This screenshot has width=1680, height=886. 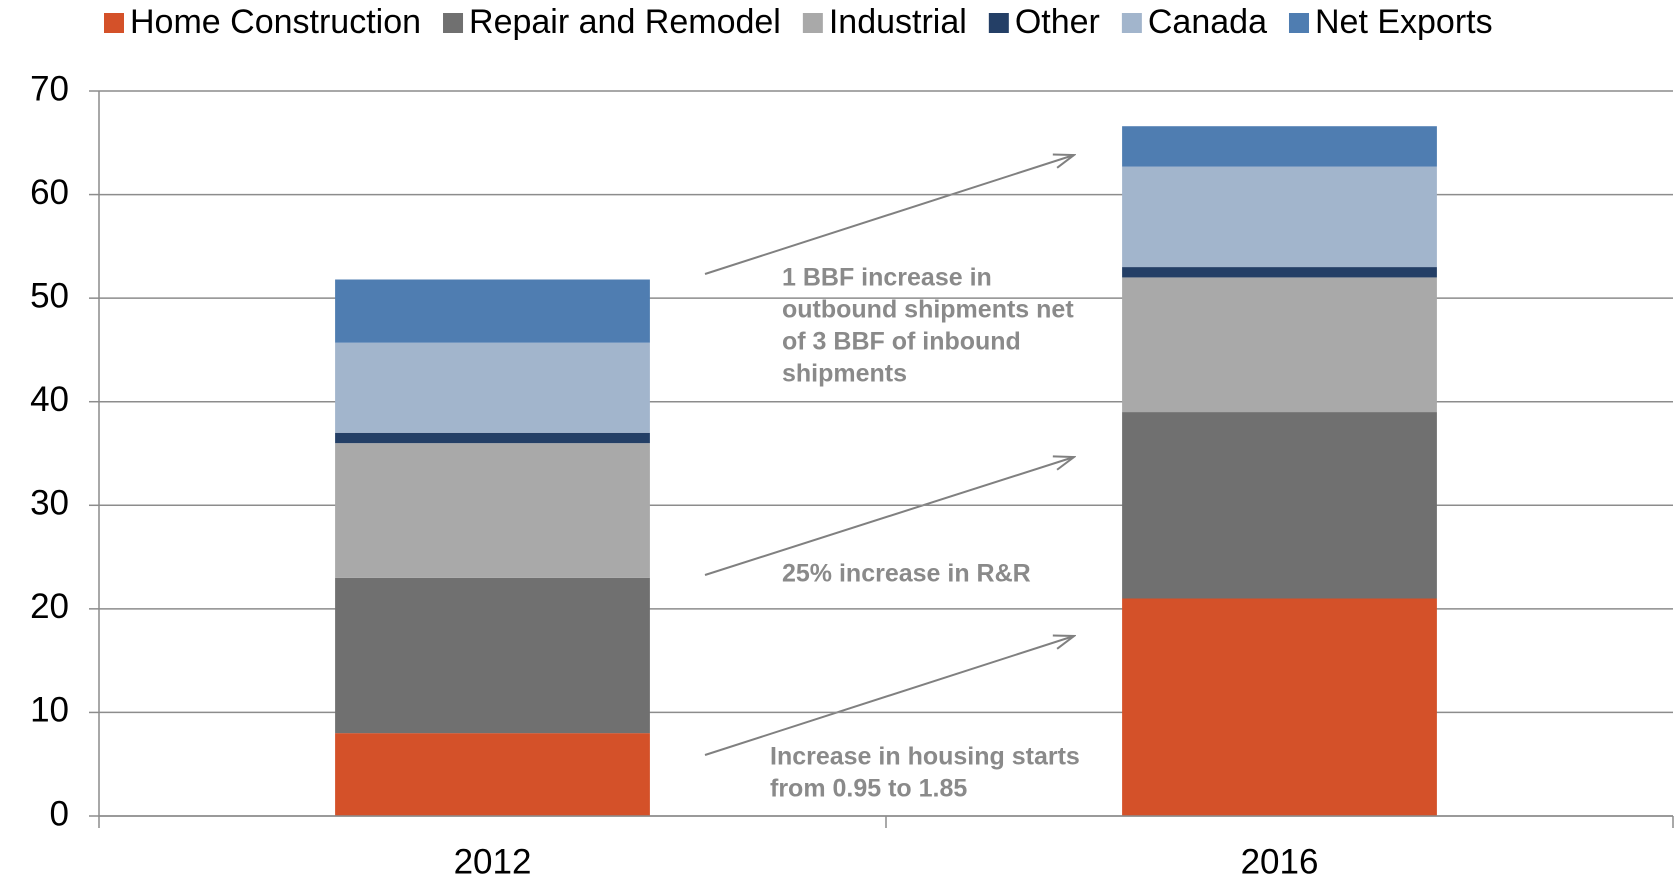 I want to click on y-tick-label: 60, so click(x=49, y=192).